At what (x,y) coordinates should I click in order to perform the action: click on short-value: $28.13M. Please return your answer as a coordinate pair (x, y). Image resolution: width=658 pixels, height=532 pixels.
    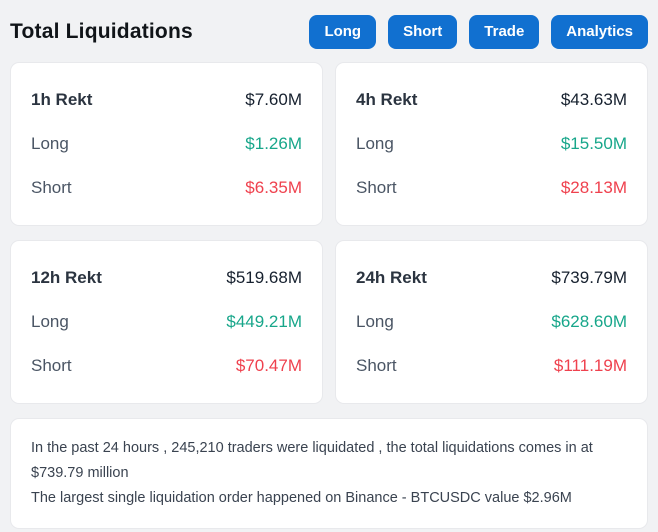
    Looking at the image, I should click on (593, 187).